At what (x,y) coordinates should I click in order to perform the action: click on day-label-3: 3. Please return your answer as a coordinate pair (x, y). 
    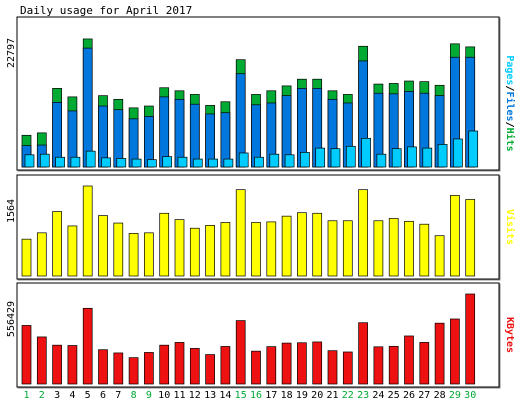
    Looking at the image, I should click on (57, 395).